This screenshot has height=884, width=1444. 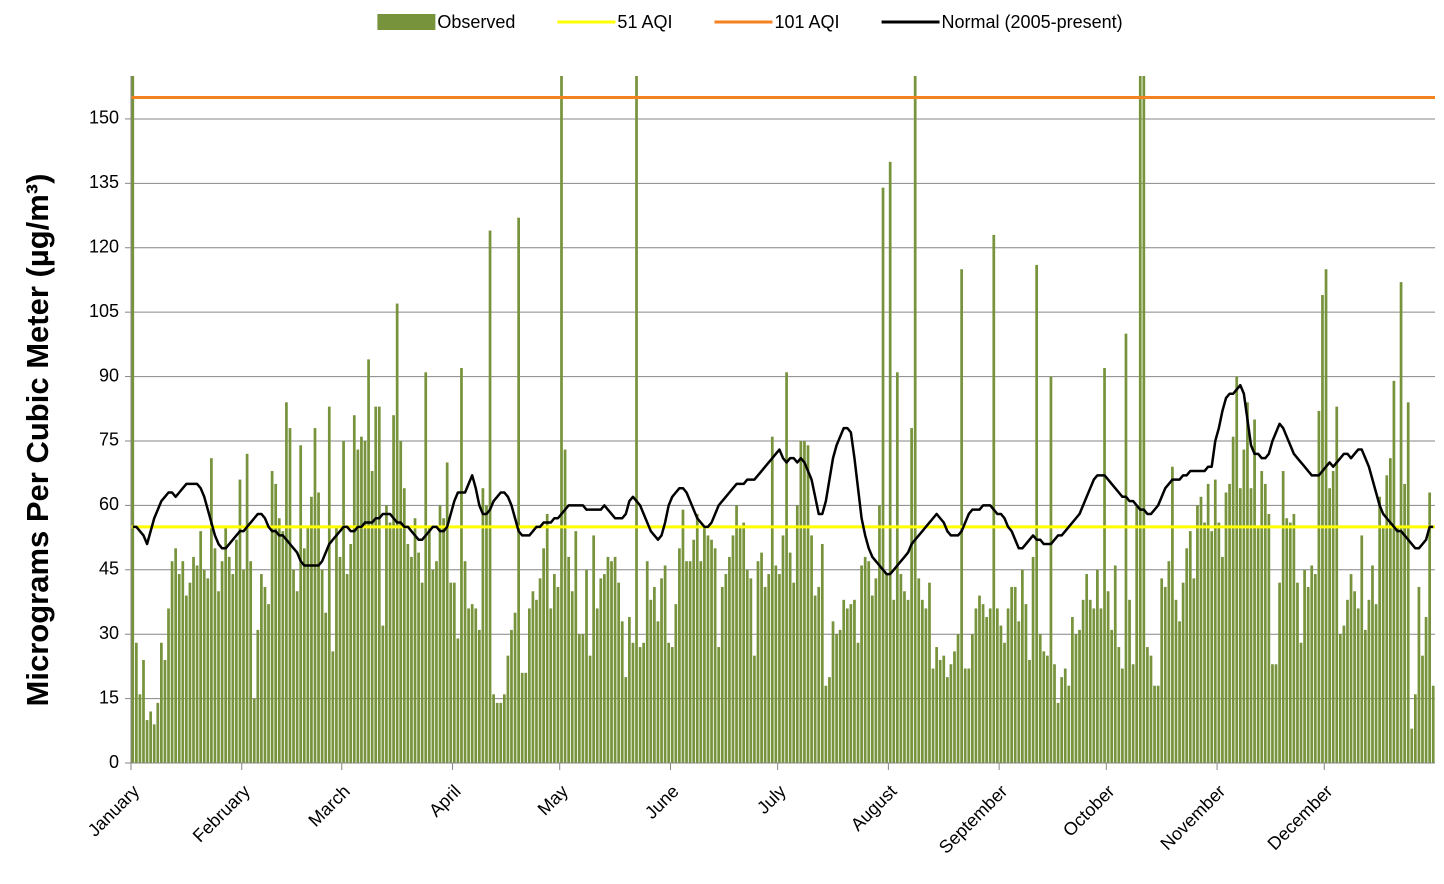 What do you see at coordinates (1032, 22) in the screenshot?
I see `legend-label: Normal (2005-present)` at bounding box center [1032, 22].